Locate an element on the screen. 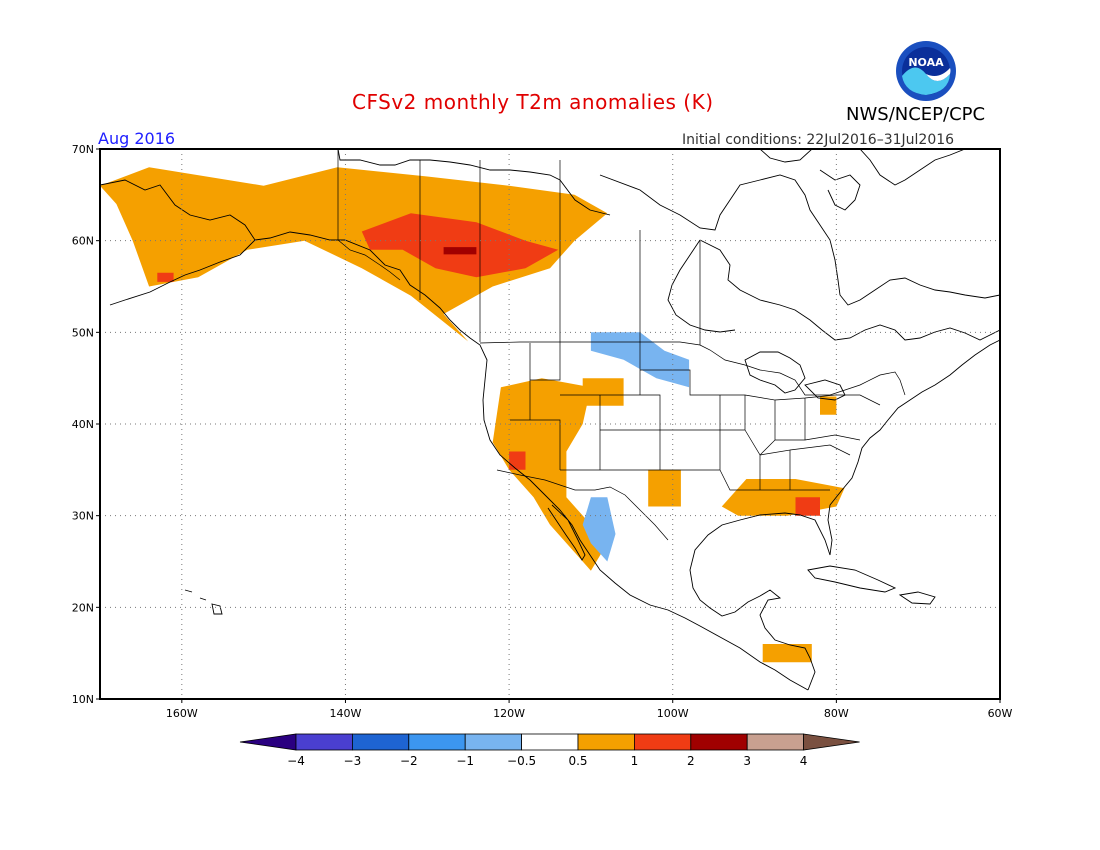 This screenshot has height=850, width=1100. us-state-borders is located at coordinates (695, 416).